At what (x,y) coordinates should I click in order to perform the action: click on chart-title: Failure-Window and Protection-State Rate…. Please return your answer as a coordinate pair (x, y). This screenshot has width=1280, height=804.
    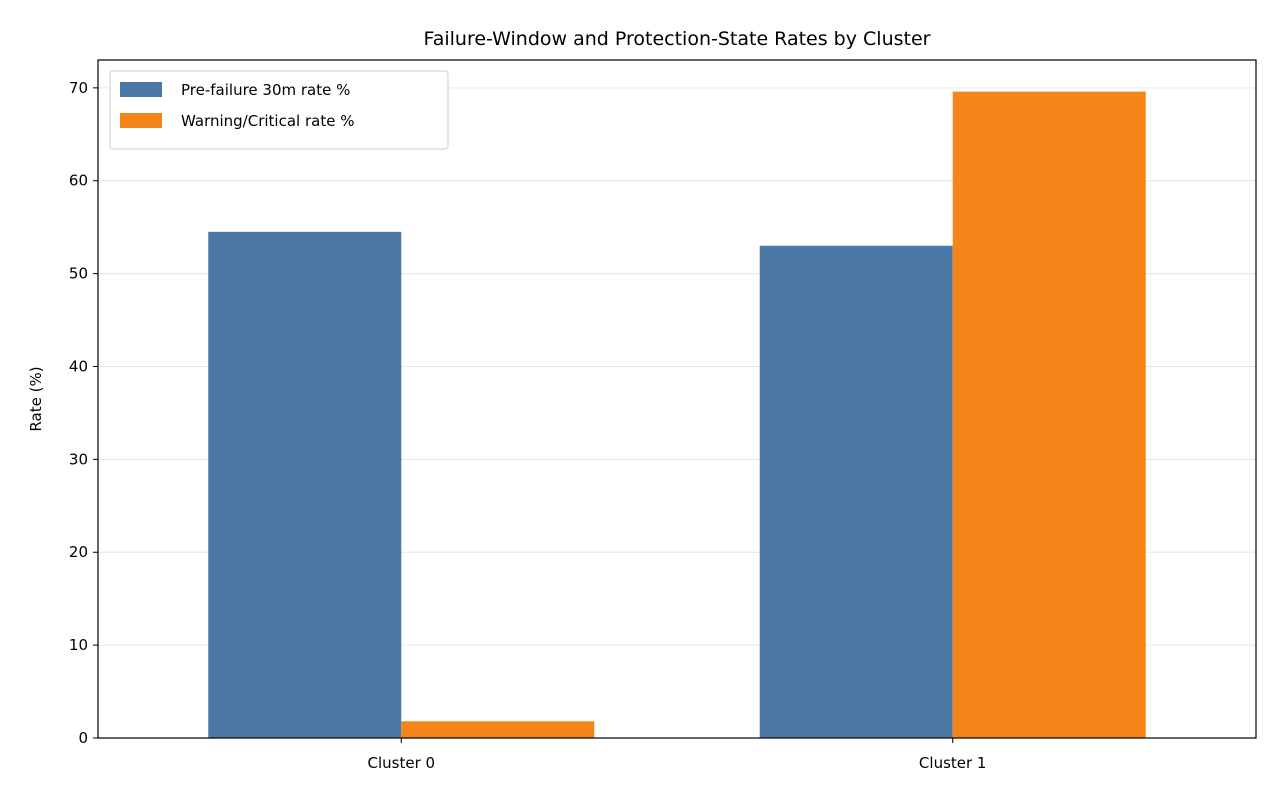
    Looking at the image, I should click on (677, 39).